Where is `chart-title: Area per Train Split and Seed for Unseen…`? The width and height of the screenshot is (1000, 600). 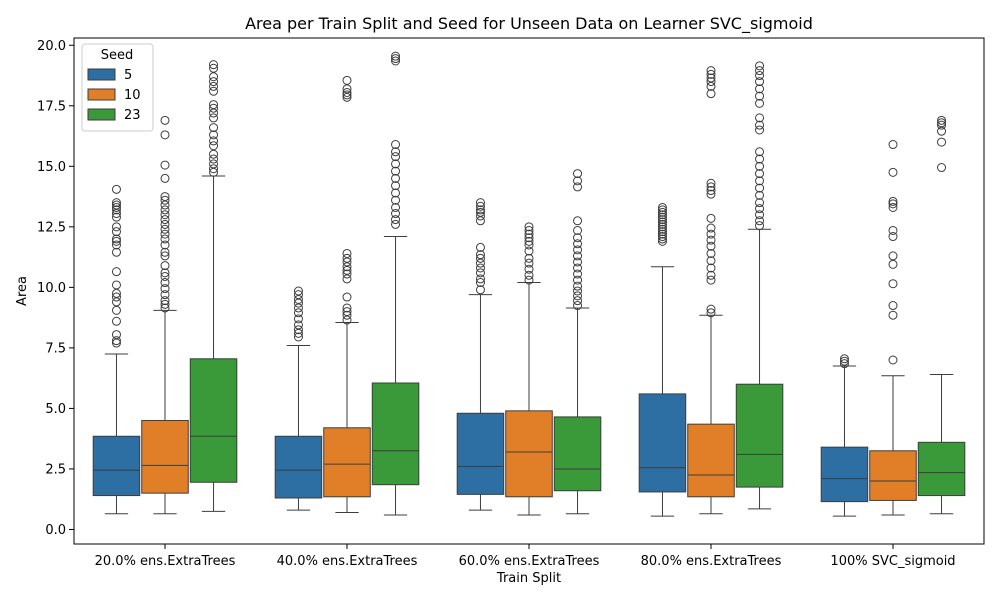
chart-title: Area per Train Split and Seed for Unseen… is located at coordinates (529, 24).